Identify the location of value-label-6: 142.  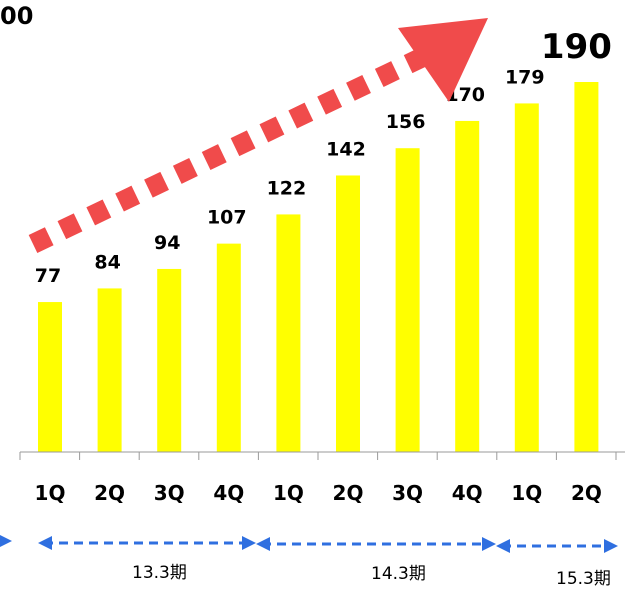
(346, 149).